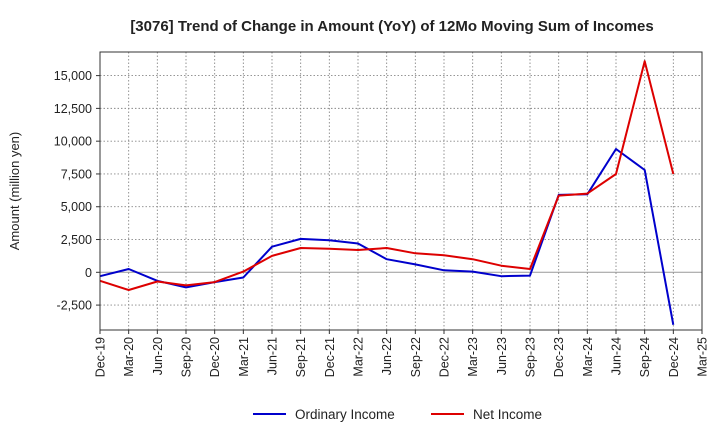 The width and height of the screenshot is (720, 440). Describe the element at coordinates (645, 357) in the screenshot. I see `x-tick-label: Sep-24` at that location.